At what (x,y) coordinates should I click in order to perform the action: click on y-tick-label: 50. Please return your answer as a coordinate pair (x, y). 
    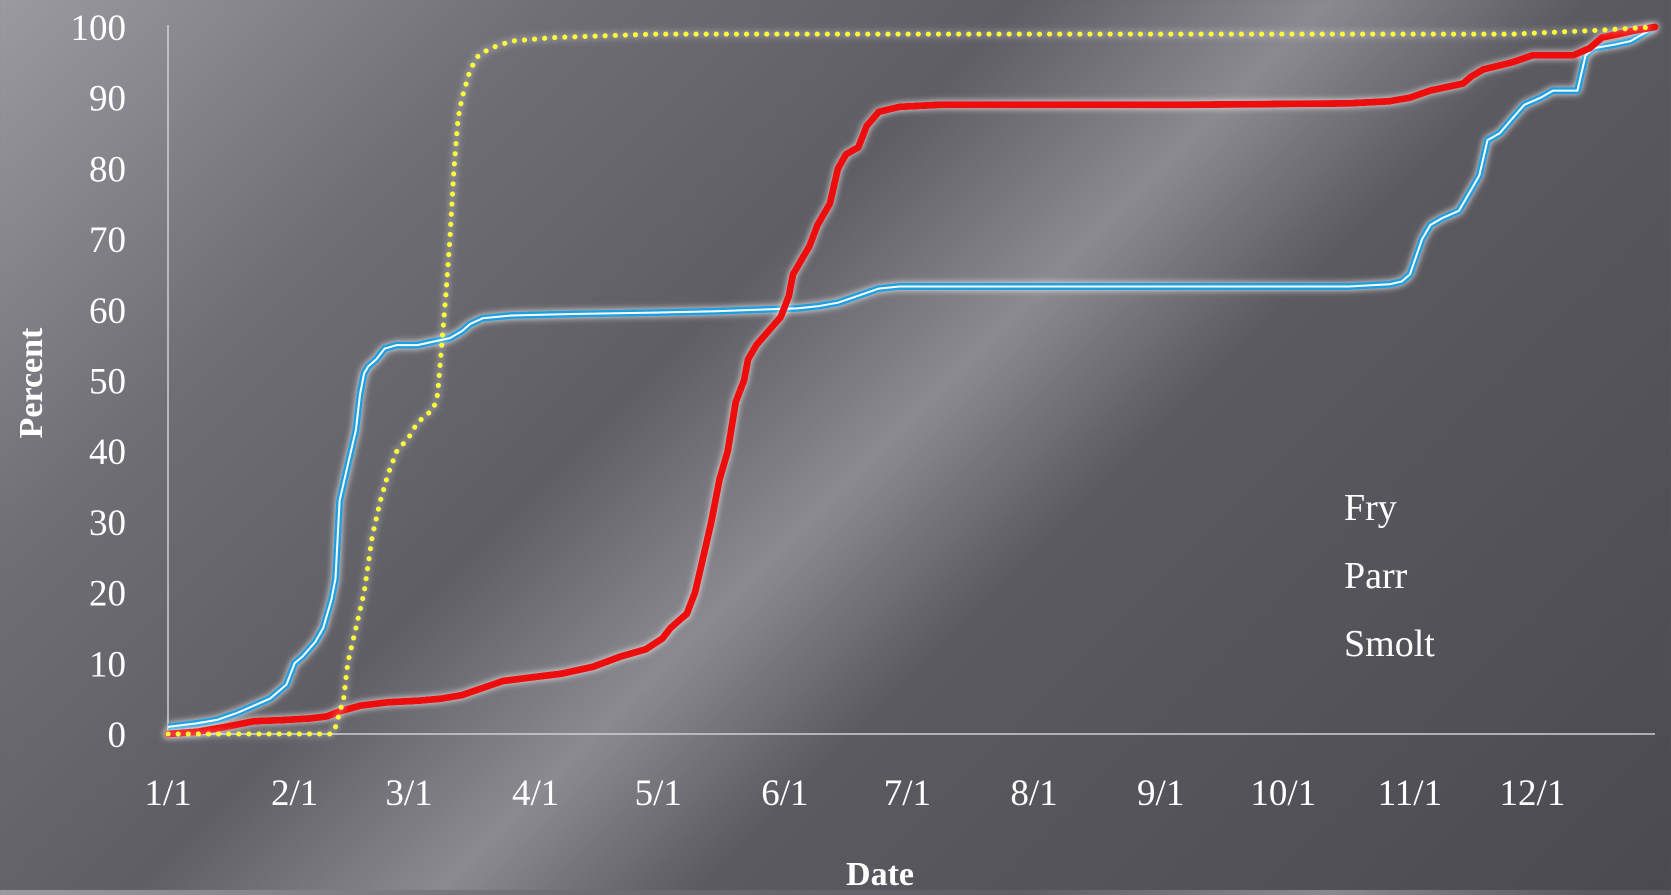
    Looking at the image, I should click on (107, 382).